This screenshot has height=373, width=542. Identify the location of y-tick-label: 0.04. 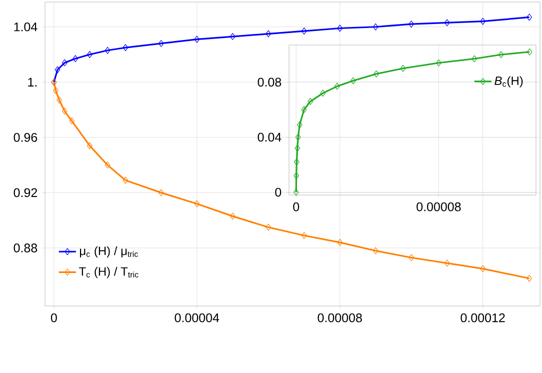
(270, 137).